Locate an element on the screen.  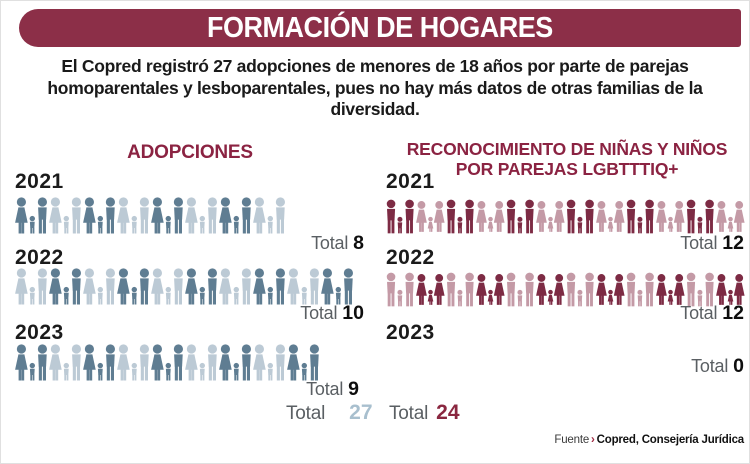
recognition-2022-pictogram-row is located at coordinates (565, 289).